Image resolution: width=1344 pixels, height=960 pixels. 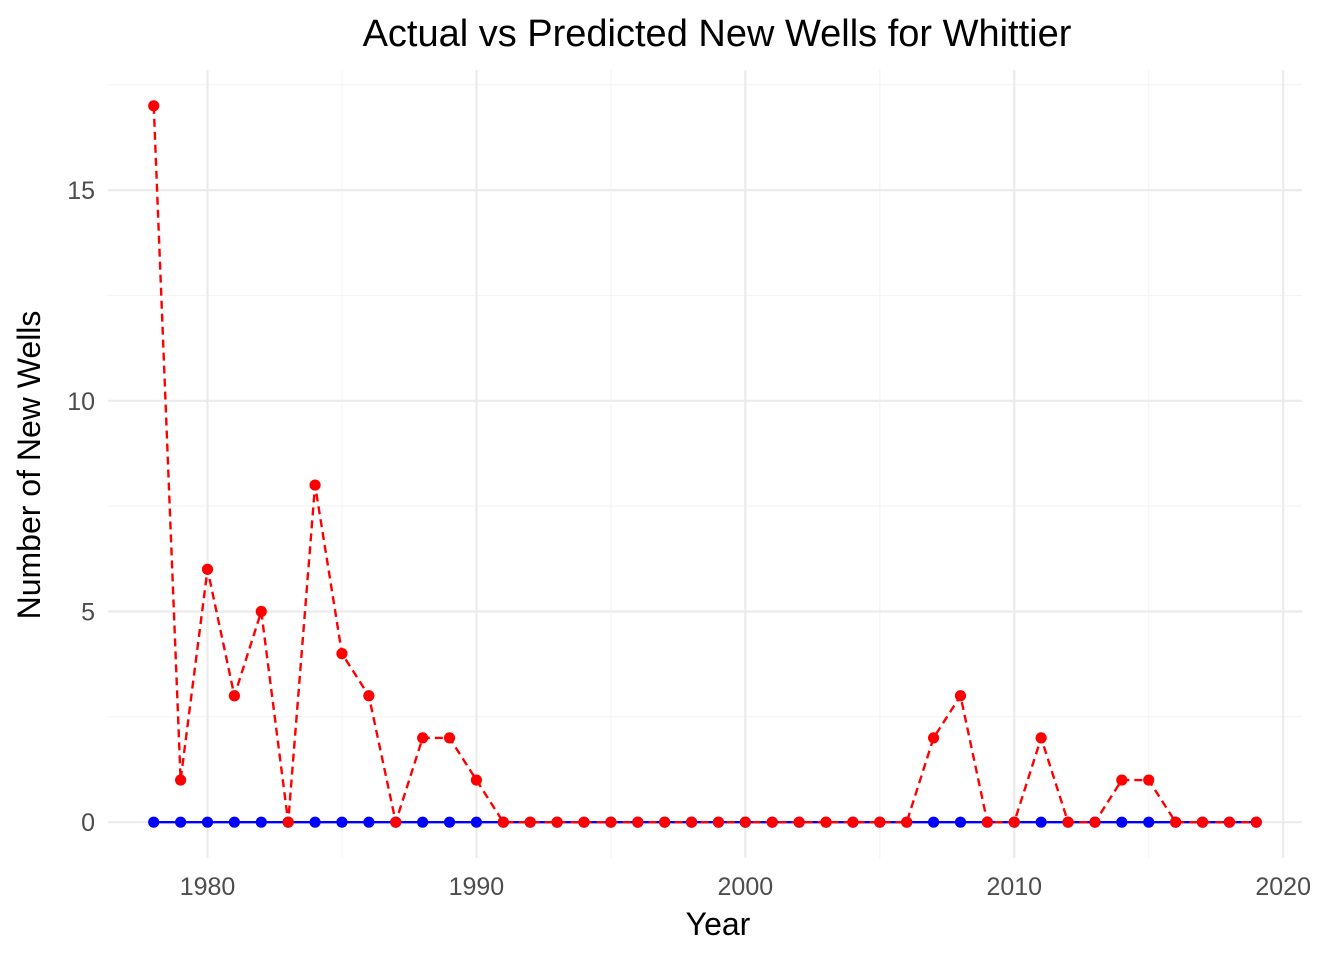 I want to click on x-tick-label: 2010, so click(x=1014, y=887).